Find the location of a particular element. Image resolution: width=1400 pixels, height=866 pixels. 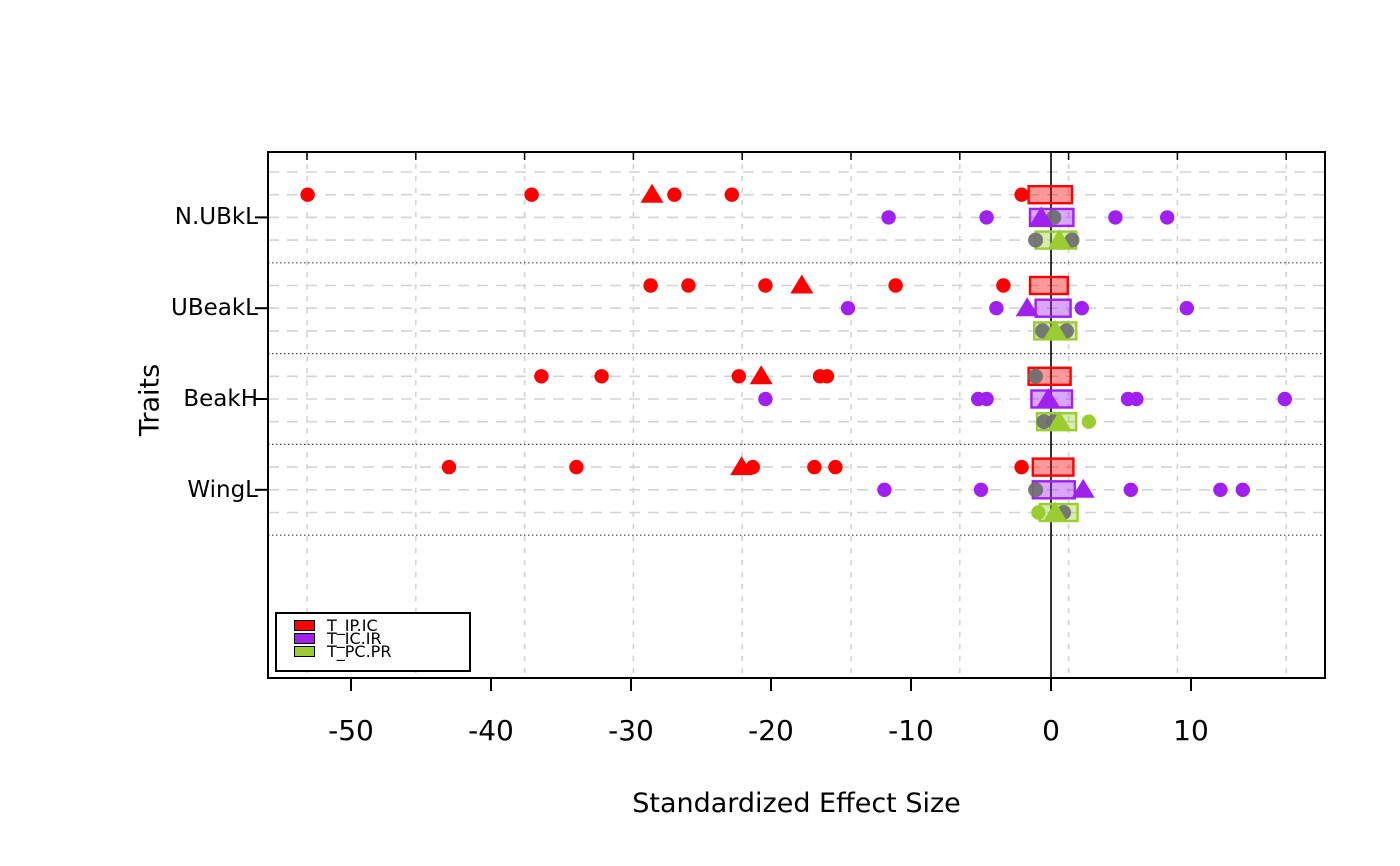

y-tick-label-UBeakL: UBeakL is located at coordinates (214, 308).